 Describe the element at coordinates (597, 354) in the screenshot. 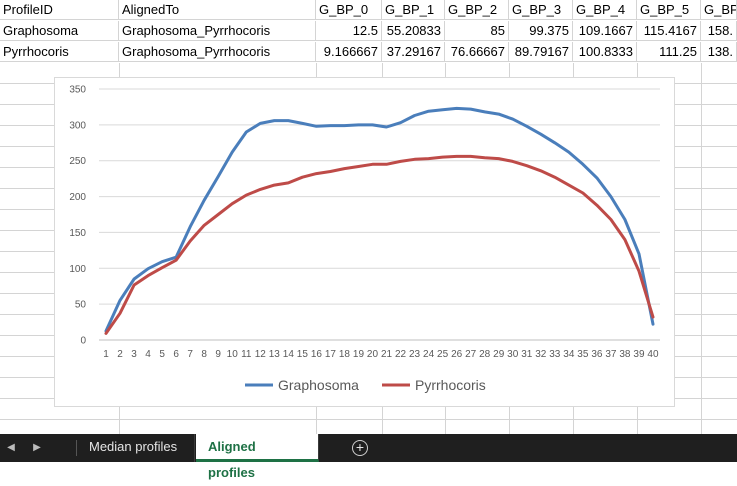

I see `x-tick-label: 36` at that location.